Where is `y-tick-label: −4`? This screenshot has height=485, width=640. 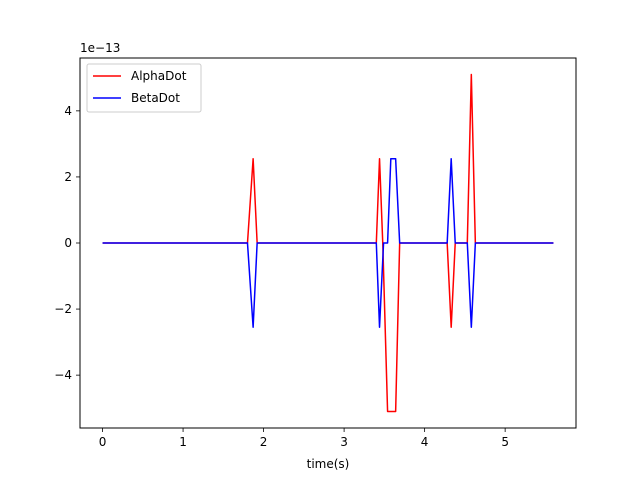
y-tick-label: −4 is located at coordinates (63, 375).